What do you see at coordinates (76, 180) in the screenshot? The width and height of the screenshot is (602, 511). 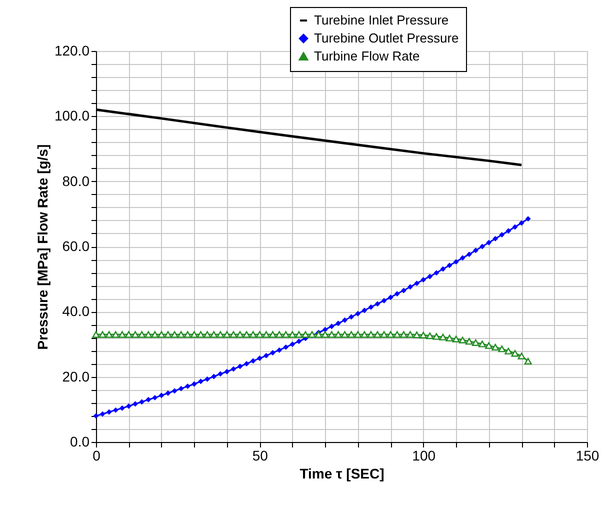 I see `y-tick-label: 80.0` at bounding box center [76, 180].